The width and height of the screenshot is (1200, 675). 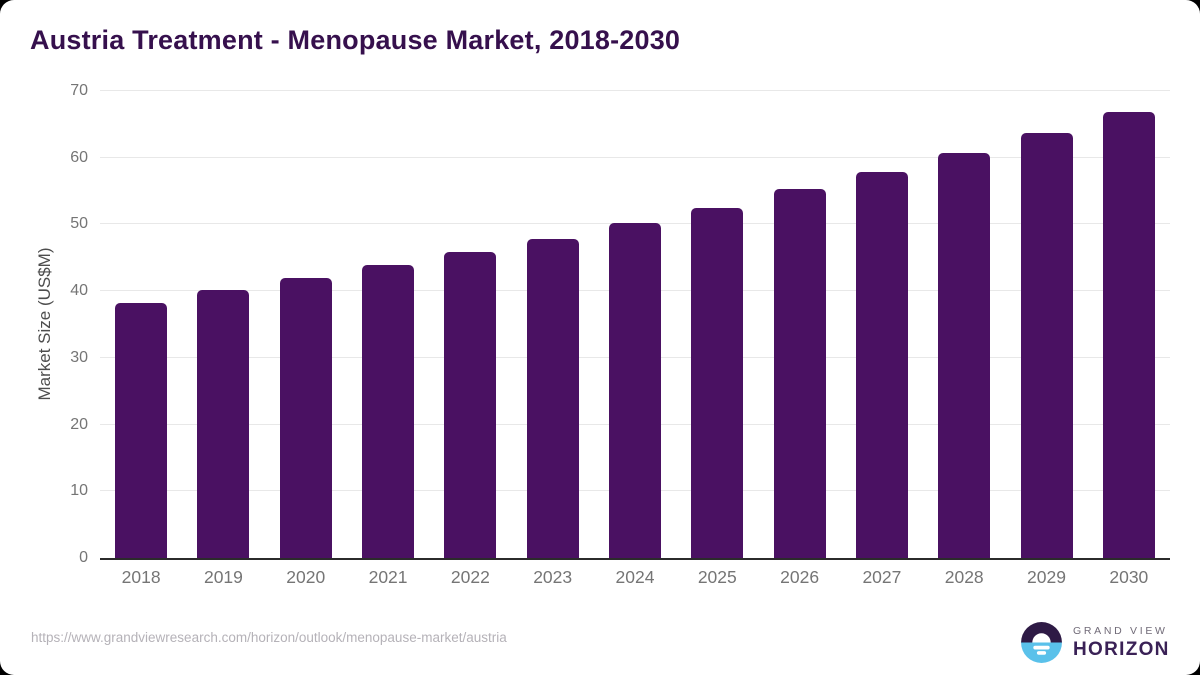 I want to click on y-tick-label-30: 30, so click(x=79, y=357).